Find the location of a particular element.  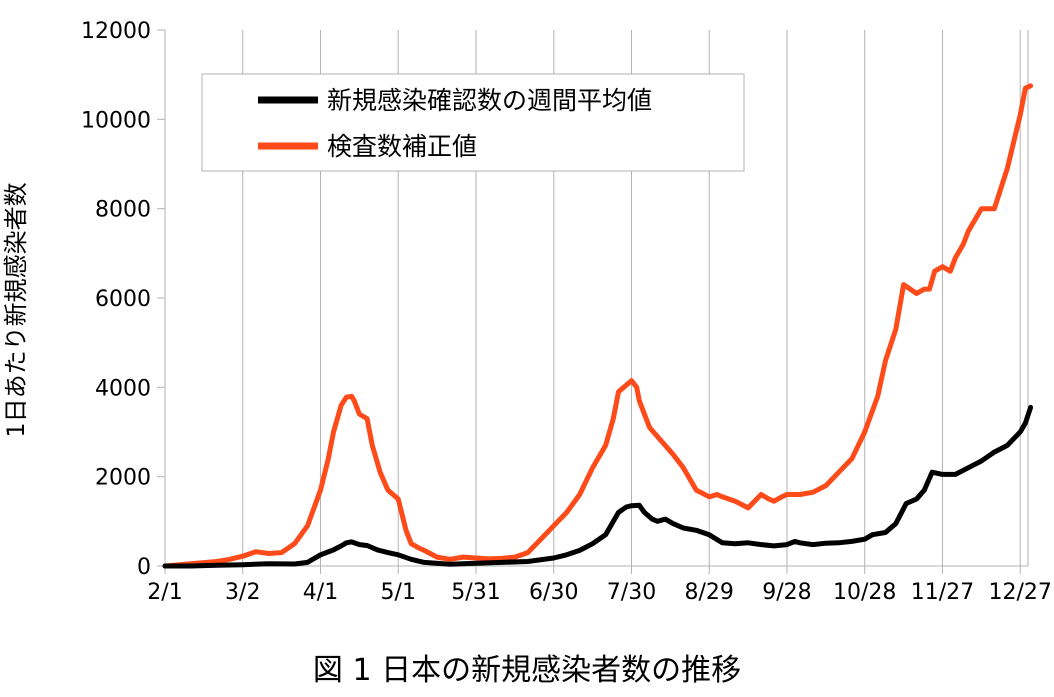

x-tick-label-7: 8/29 is located at coordinates (709, 592).